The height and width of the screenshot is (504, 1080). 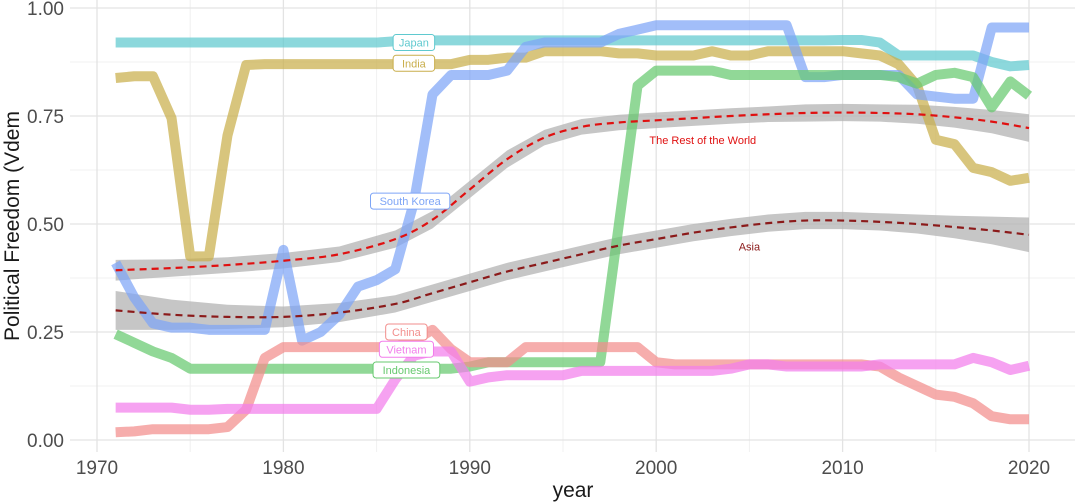 I want to click on the-rest-of-the-world-annotation: The Rest of the World, so click(x=702, y=141).